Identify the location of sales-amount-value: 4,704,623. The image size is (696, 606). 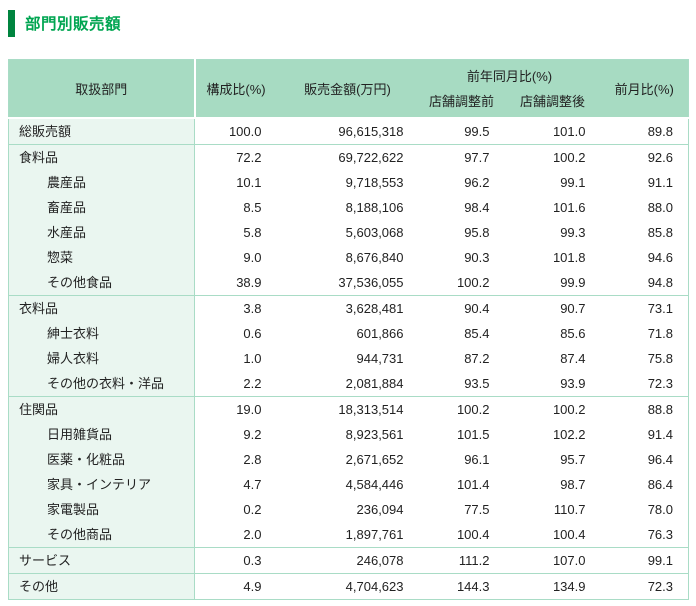
(347, 586).